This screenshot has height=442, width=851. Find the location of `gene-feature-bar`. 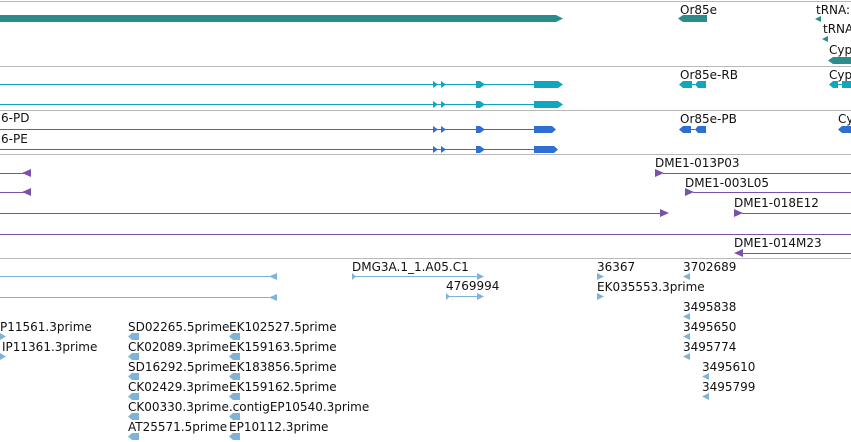

gene-feature-bar is located at coordinates (278, 18).